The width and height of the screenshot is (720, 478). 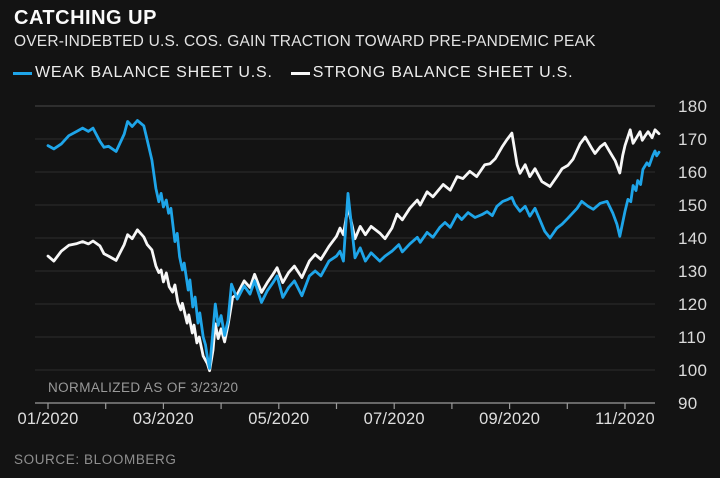 What do you see at coordinates (693, 205) in the screenshot?
I see `y-axis-tick-label: 150` at bounding box center [693, 205].